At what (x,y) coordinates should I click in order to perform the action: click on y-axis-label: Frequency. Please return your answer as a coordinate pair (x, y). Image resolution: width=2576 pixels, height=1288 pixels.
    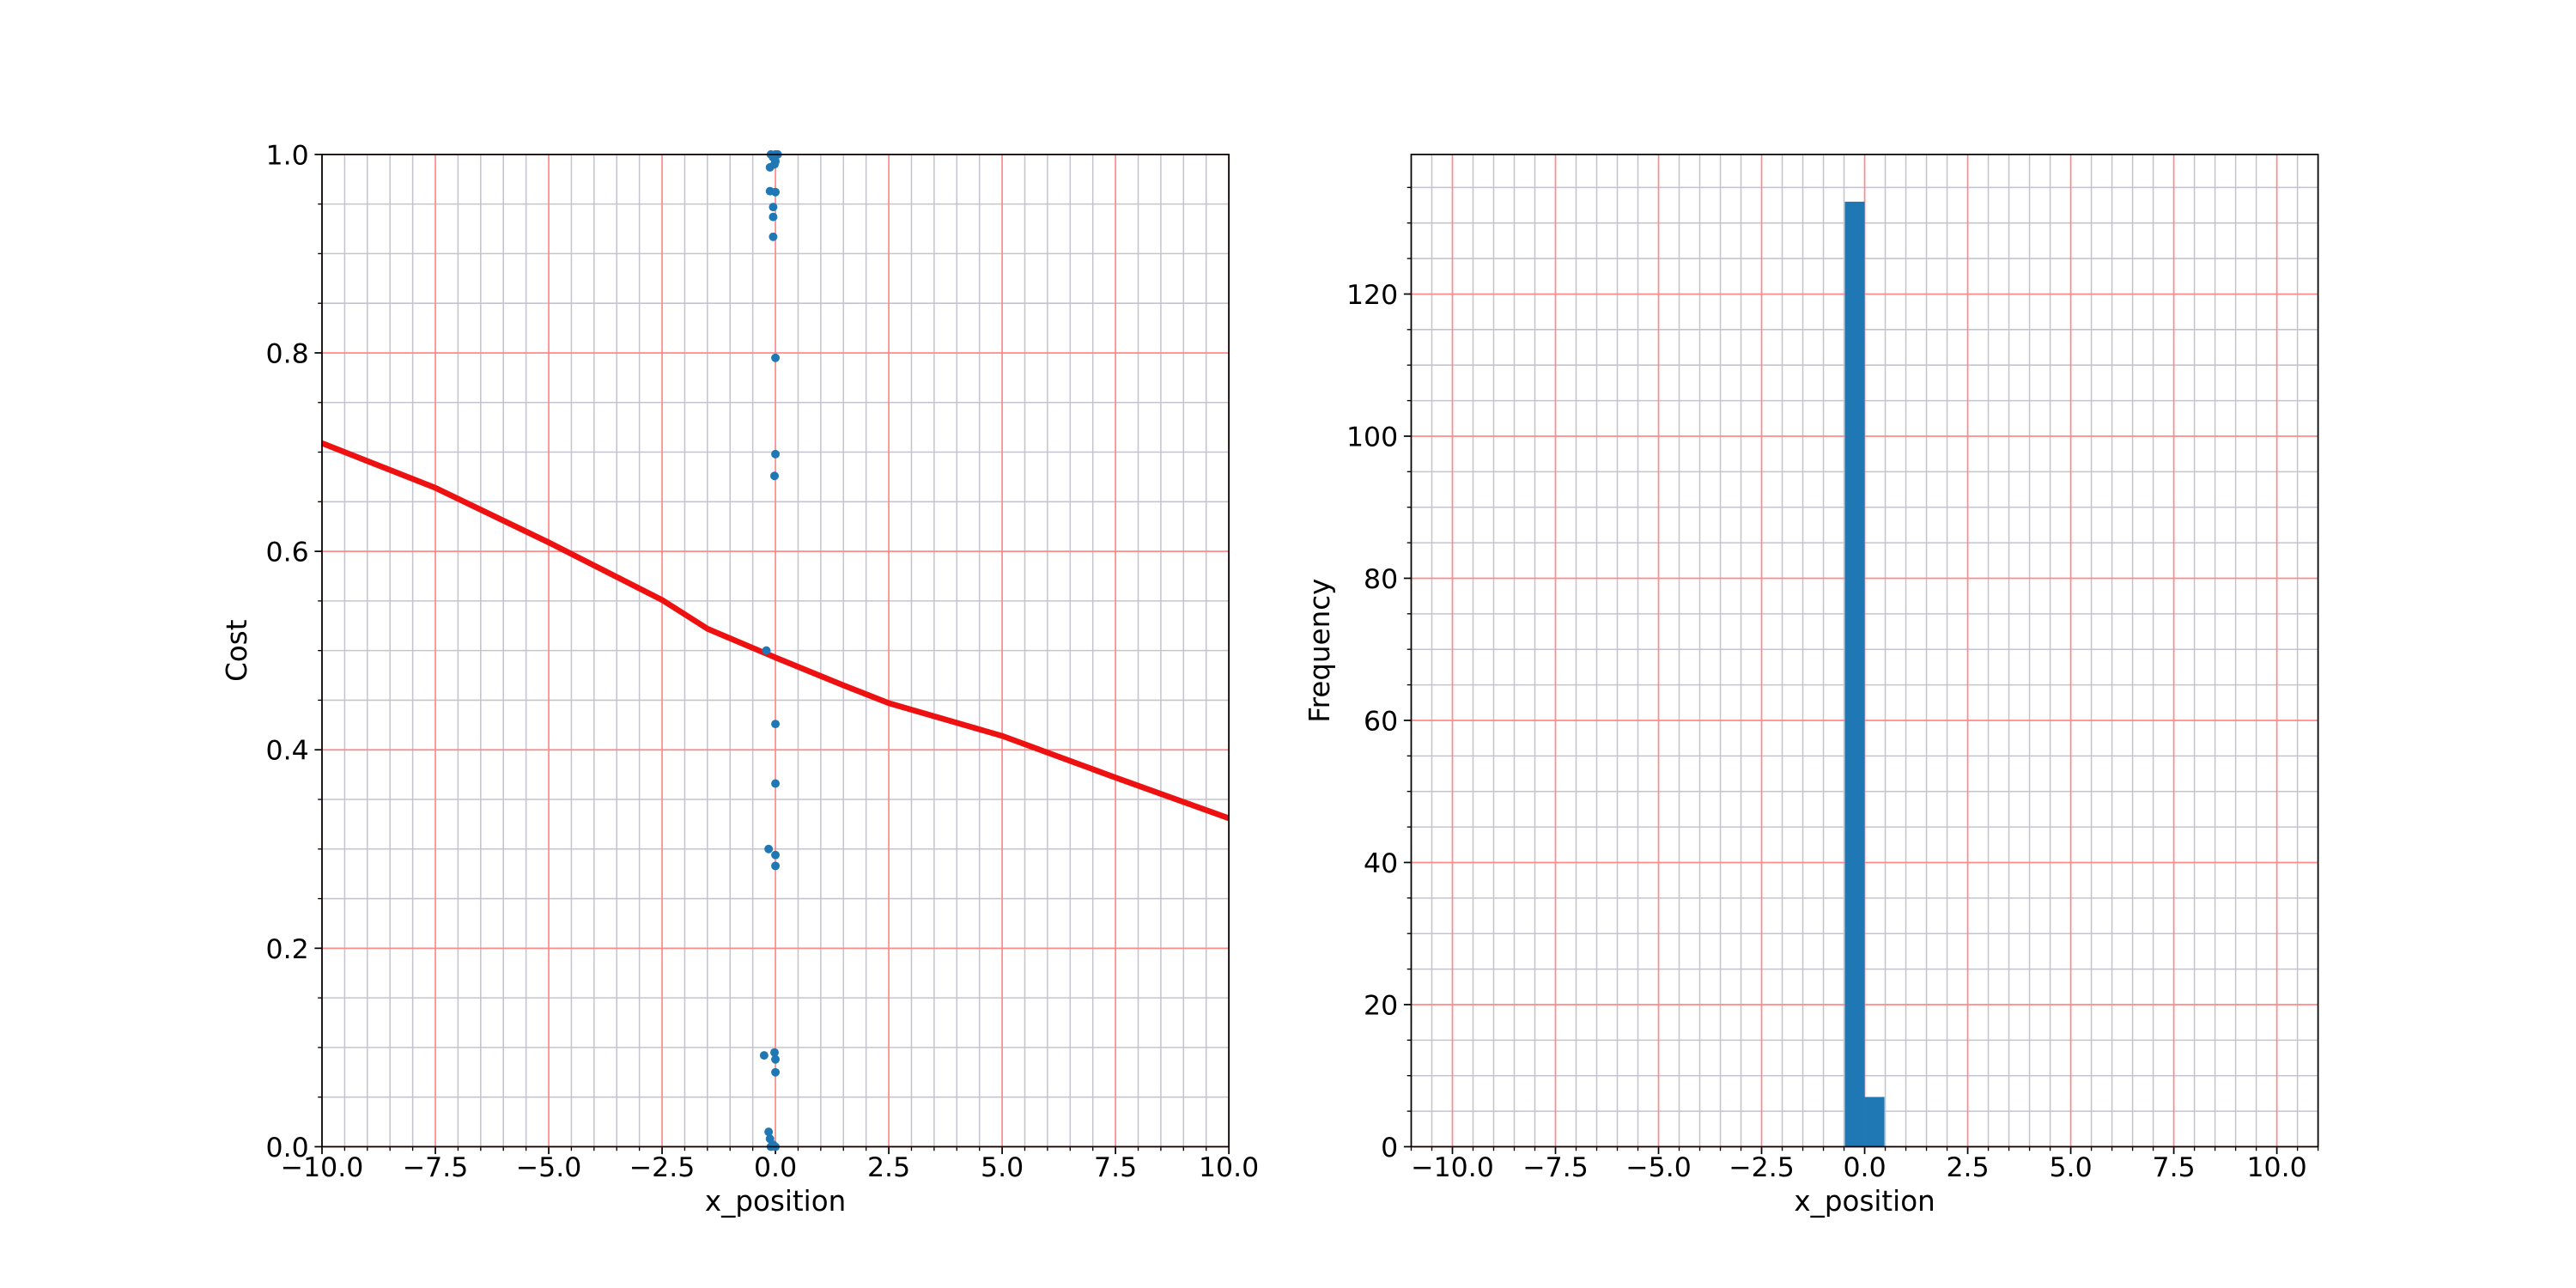
    Looking at the image, I should click on (1319, 651).